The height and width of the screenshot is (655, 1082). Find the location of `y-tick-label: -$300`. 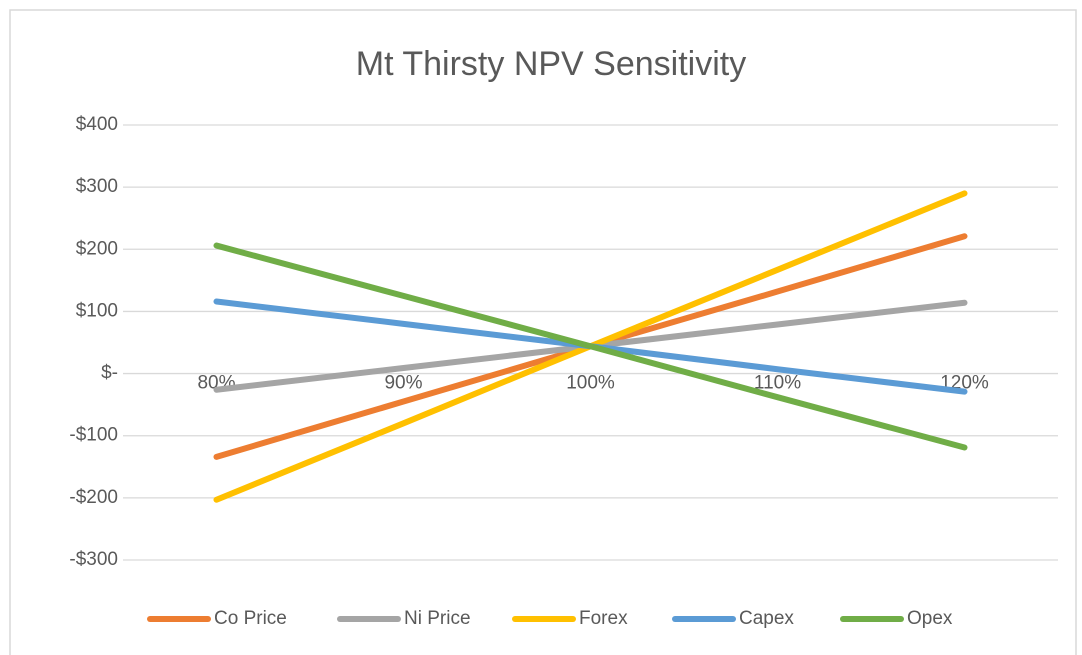

y-tick-label: -$300 is located at coordinates (93, 559).